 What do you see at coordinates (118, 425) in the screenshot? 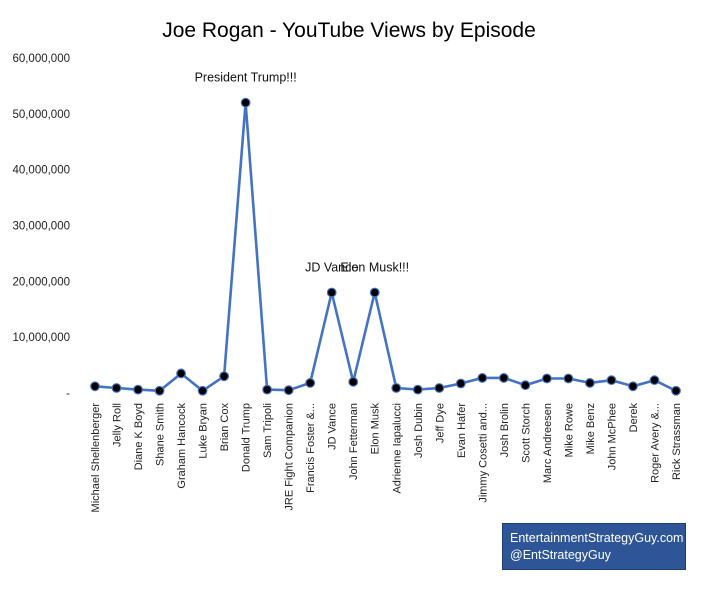
I see `x-tick-label: Jelly Roll` at bounding box center [118, 425].